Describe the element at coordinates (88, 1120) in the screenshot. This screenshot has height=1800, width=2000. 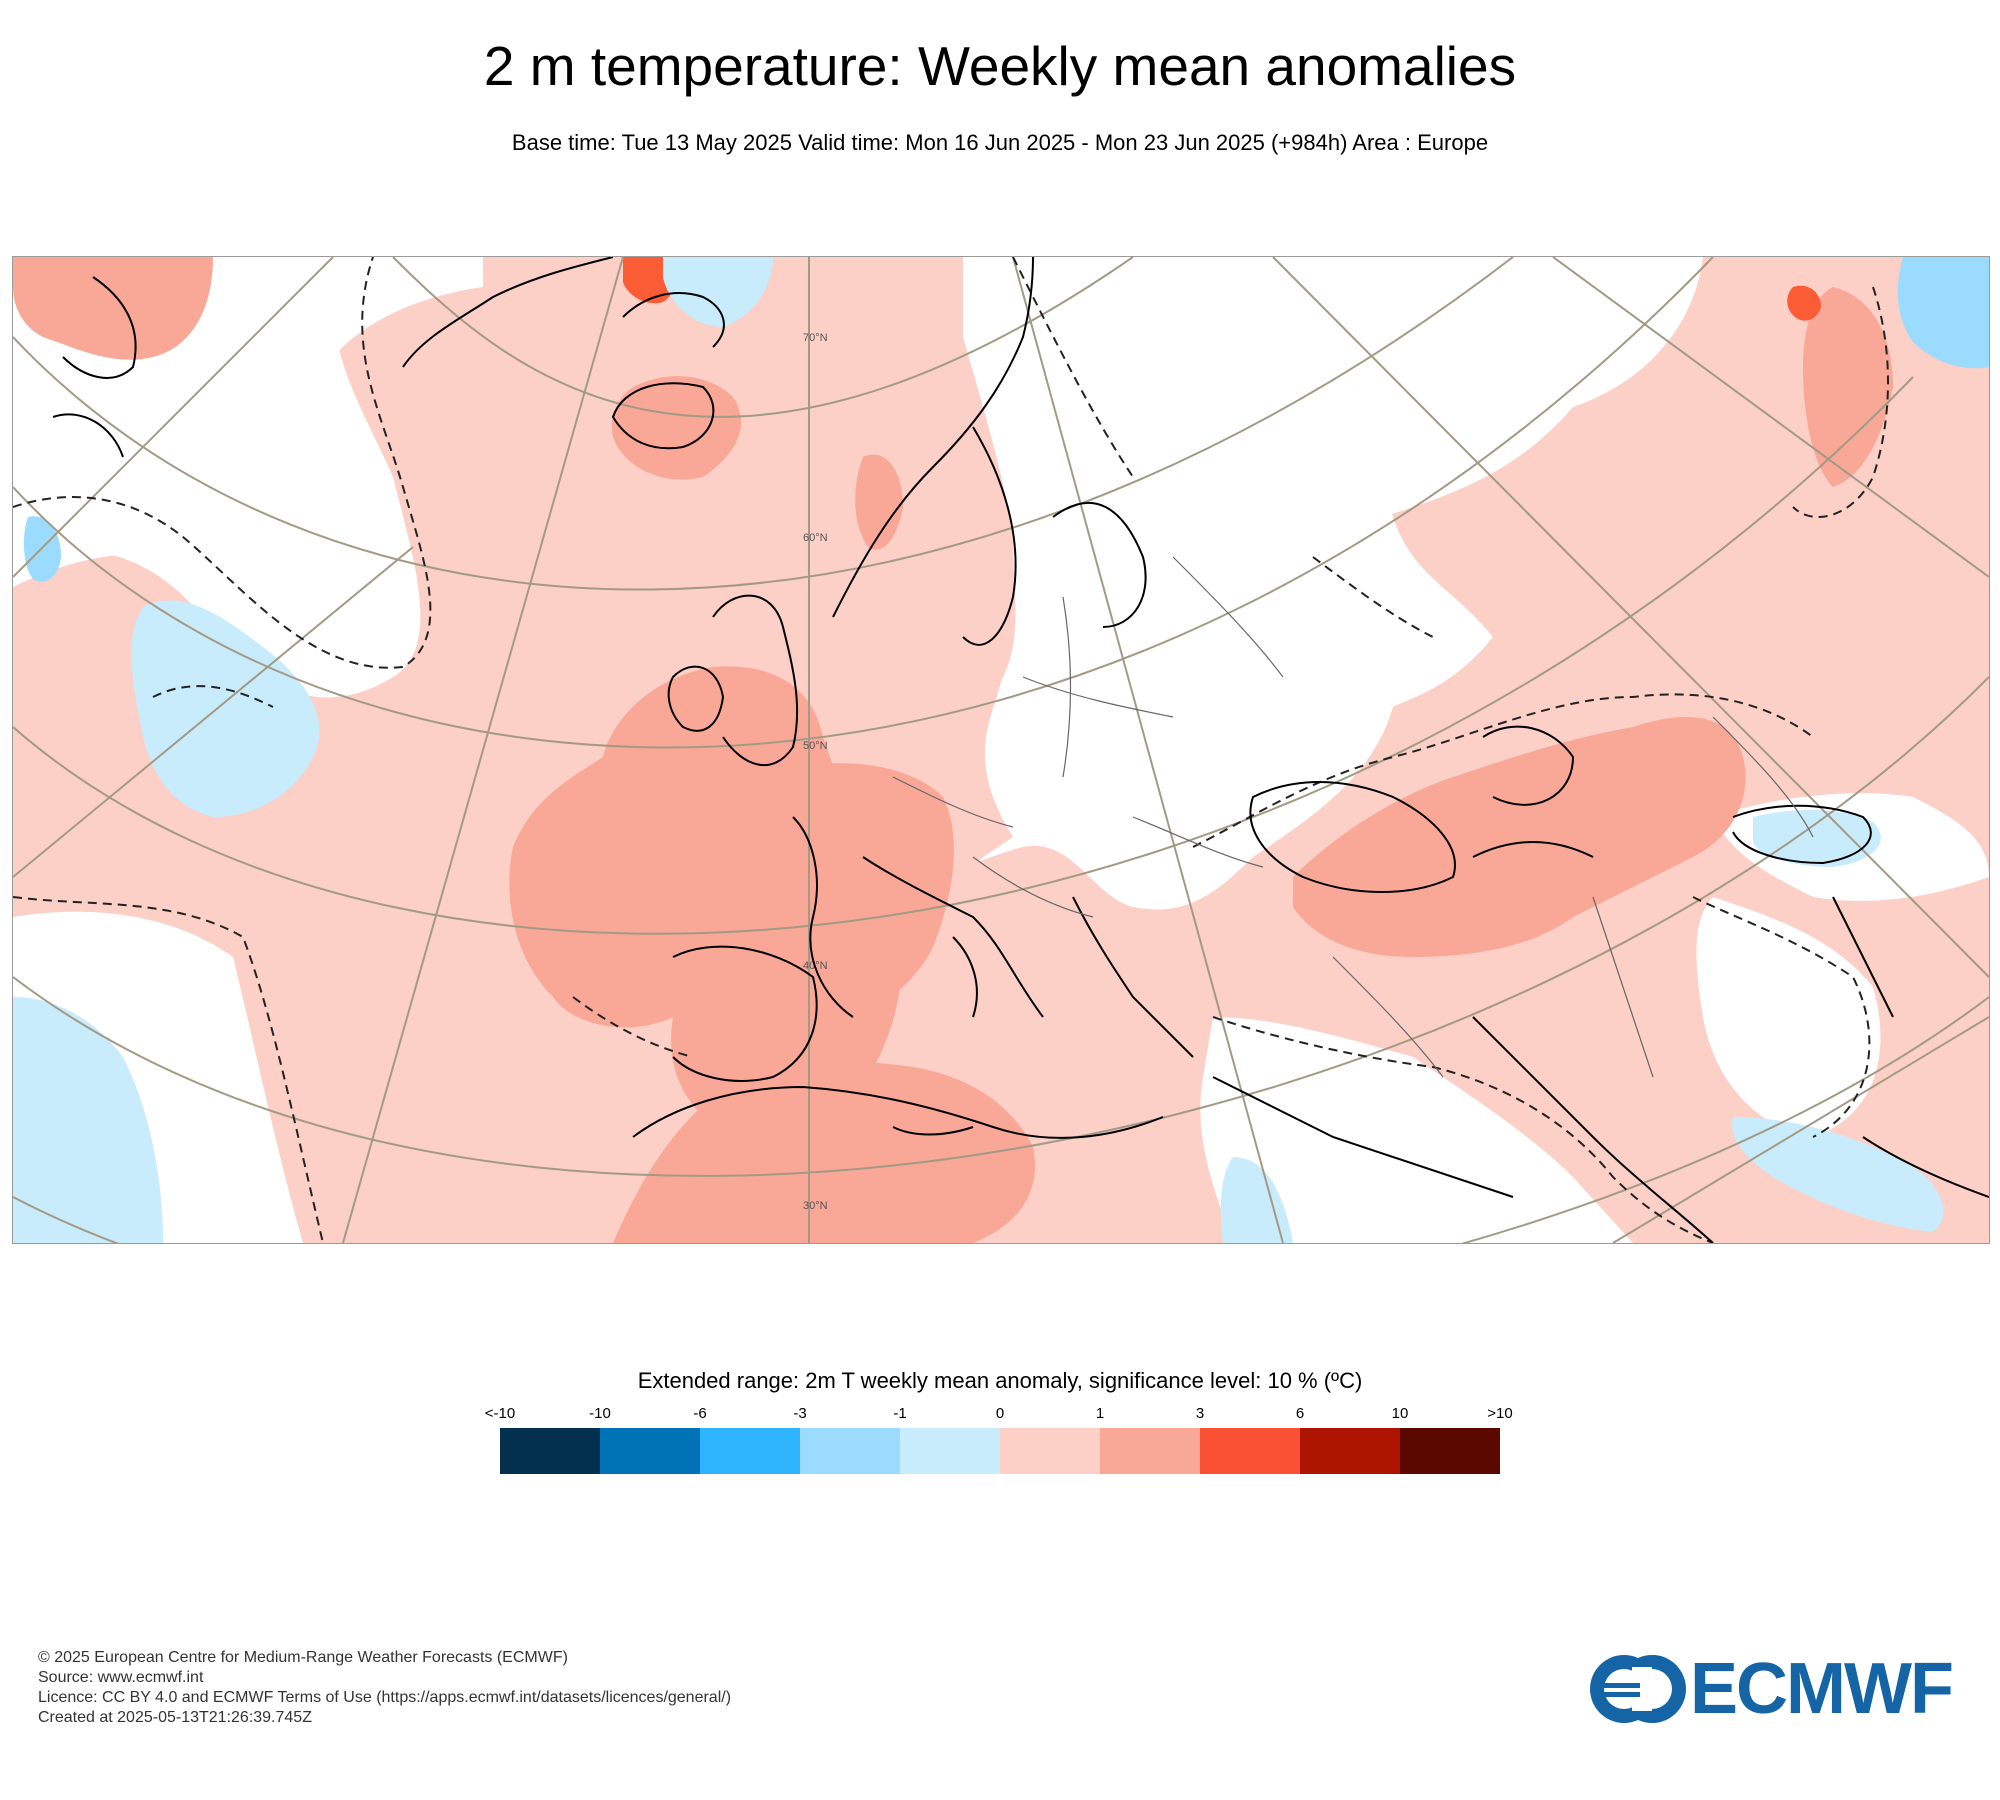
I see `cool-area-atlantic-south` at that location.